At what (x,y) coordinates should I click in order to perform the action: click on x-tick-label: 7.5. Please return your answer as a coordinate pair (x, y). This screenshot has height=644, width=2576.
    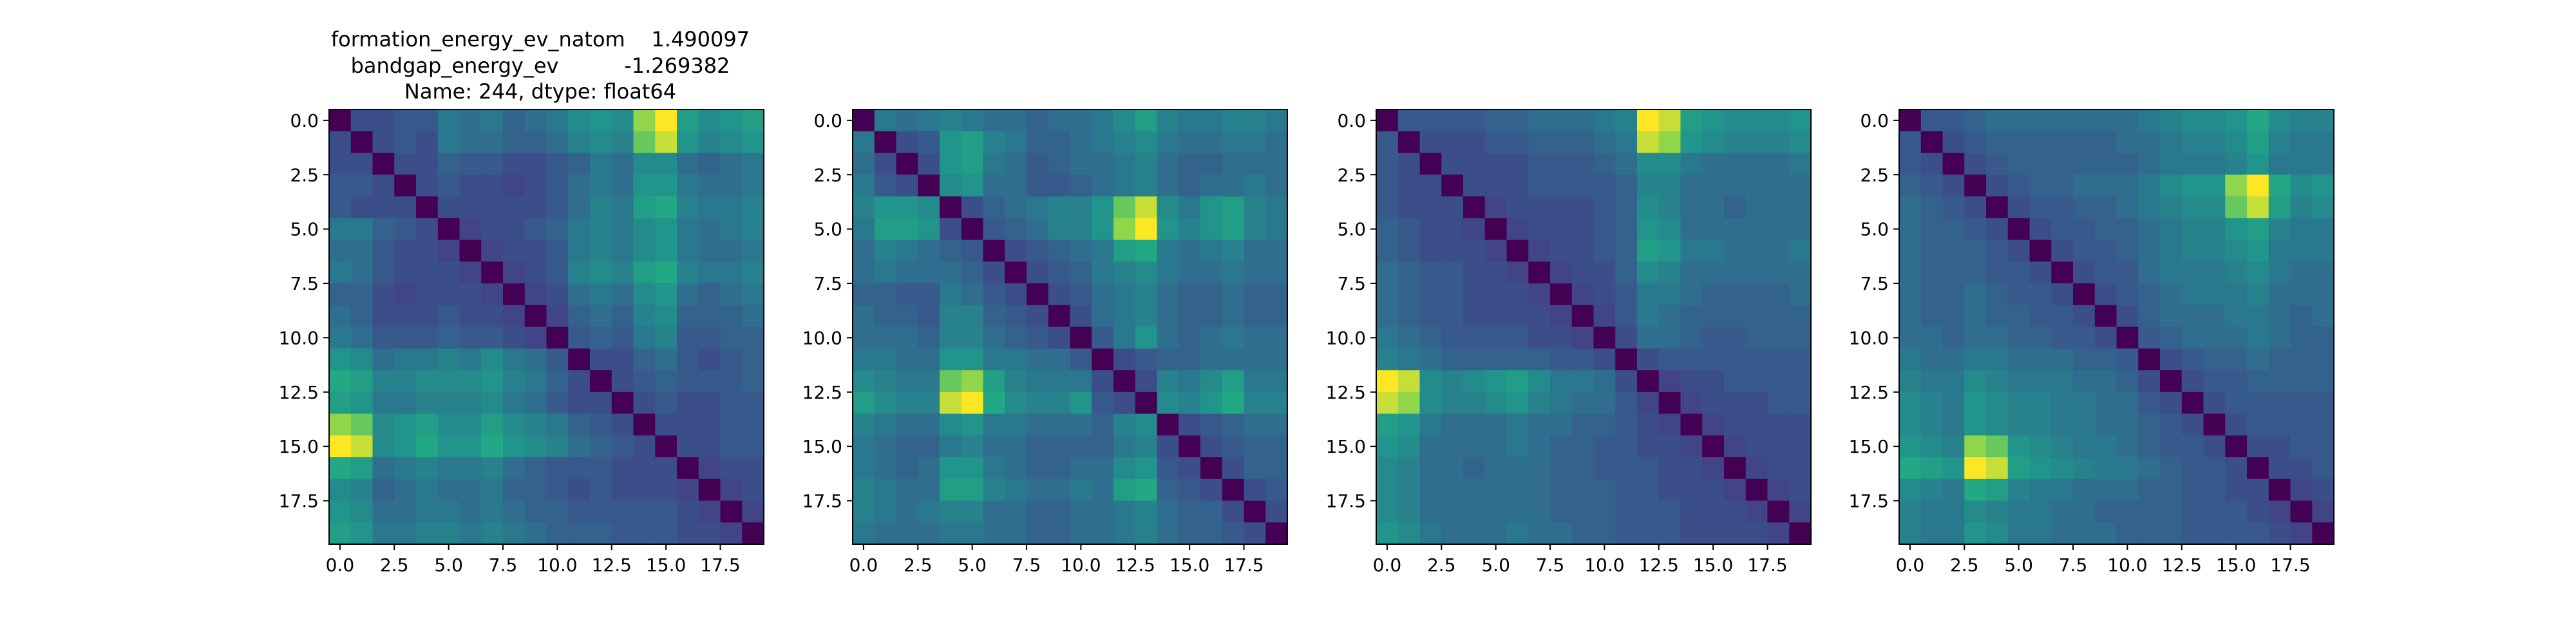
    Looking at the image, I should click on (2073, 565).